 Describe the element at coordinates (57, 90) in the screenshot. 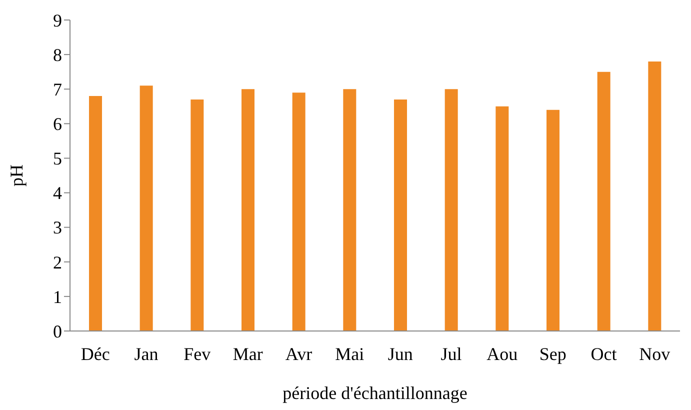

I see `y-tick-label: 7` at that location.